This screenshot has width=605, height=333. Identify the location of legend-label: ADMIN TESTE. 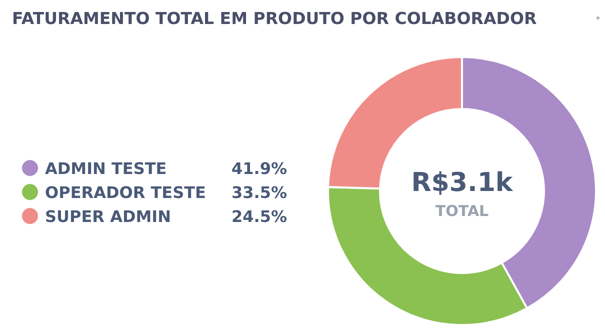
(106, 168).